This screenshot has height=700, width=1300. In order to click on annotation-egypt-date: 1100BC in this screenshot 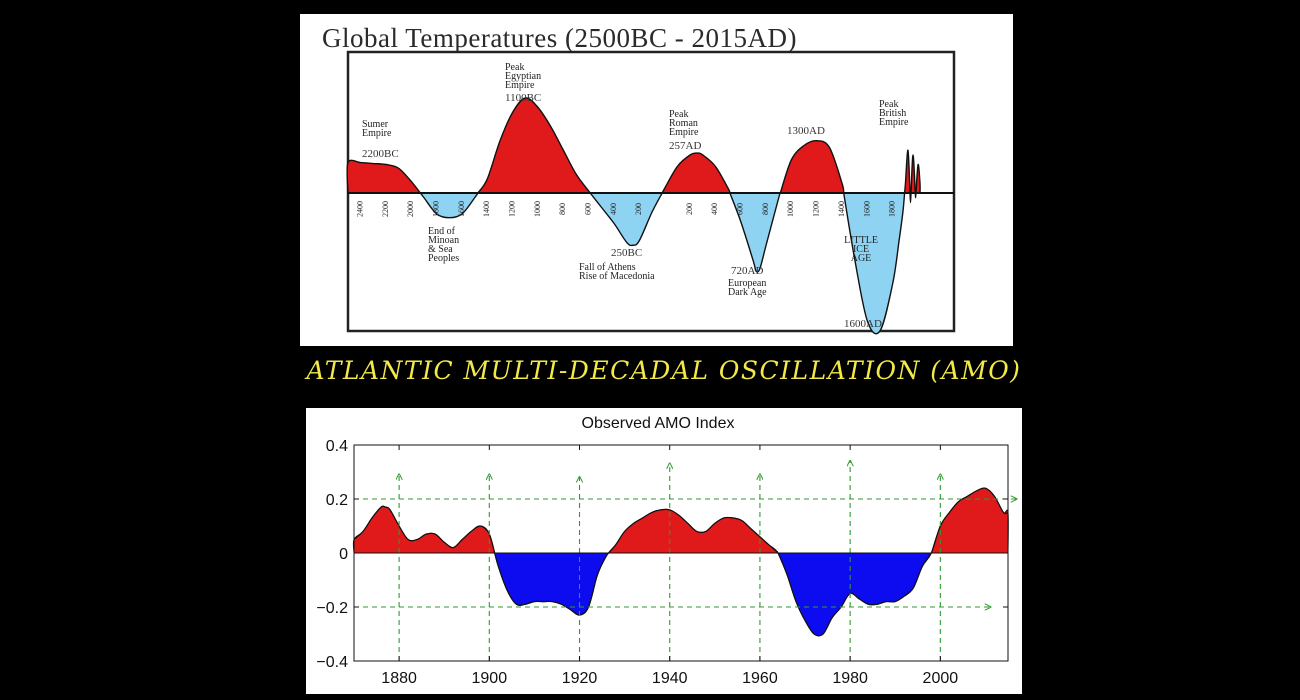, I will do `click(523, 98)`.